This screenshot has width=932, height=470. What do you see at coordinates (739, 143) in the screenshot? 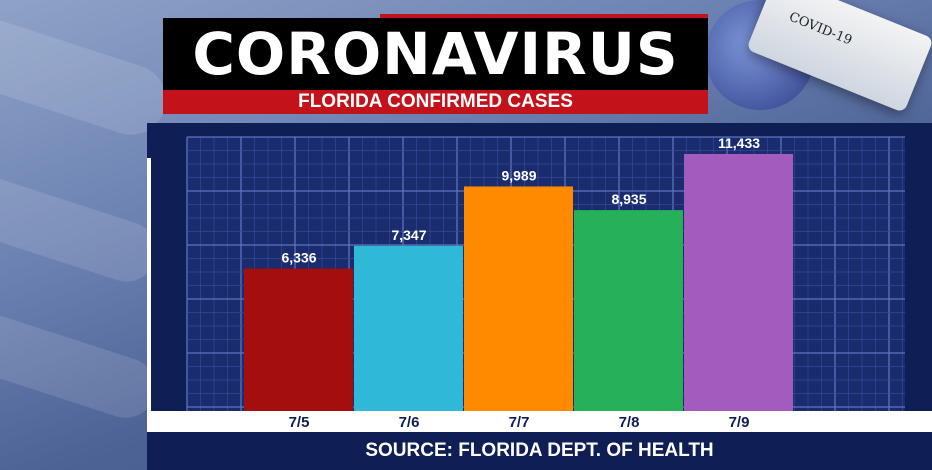
I see `data-label: 11,433` at bounding box center [739, 143].